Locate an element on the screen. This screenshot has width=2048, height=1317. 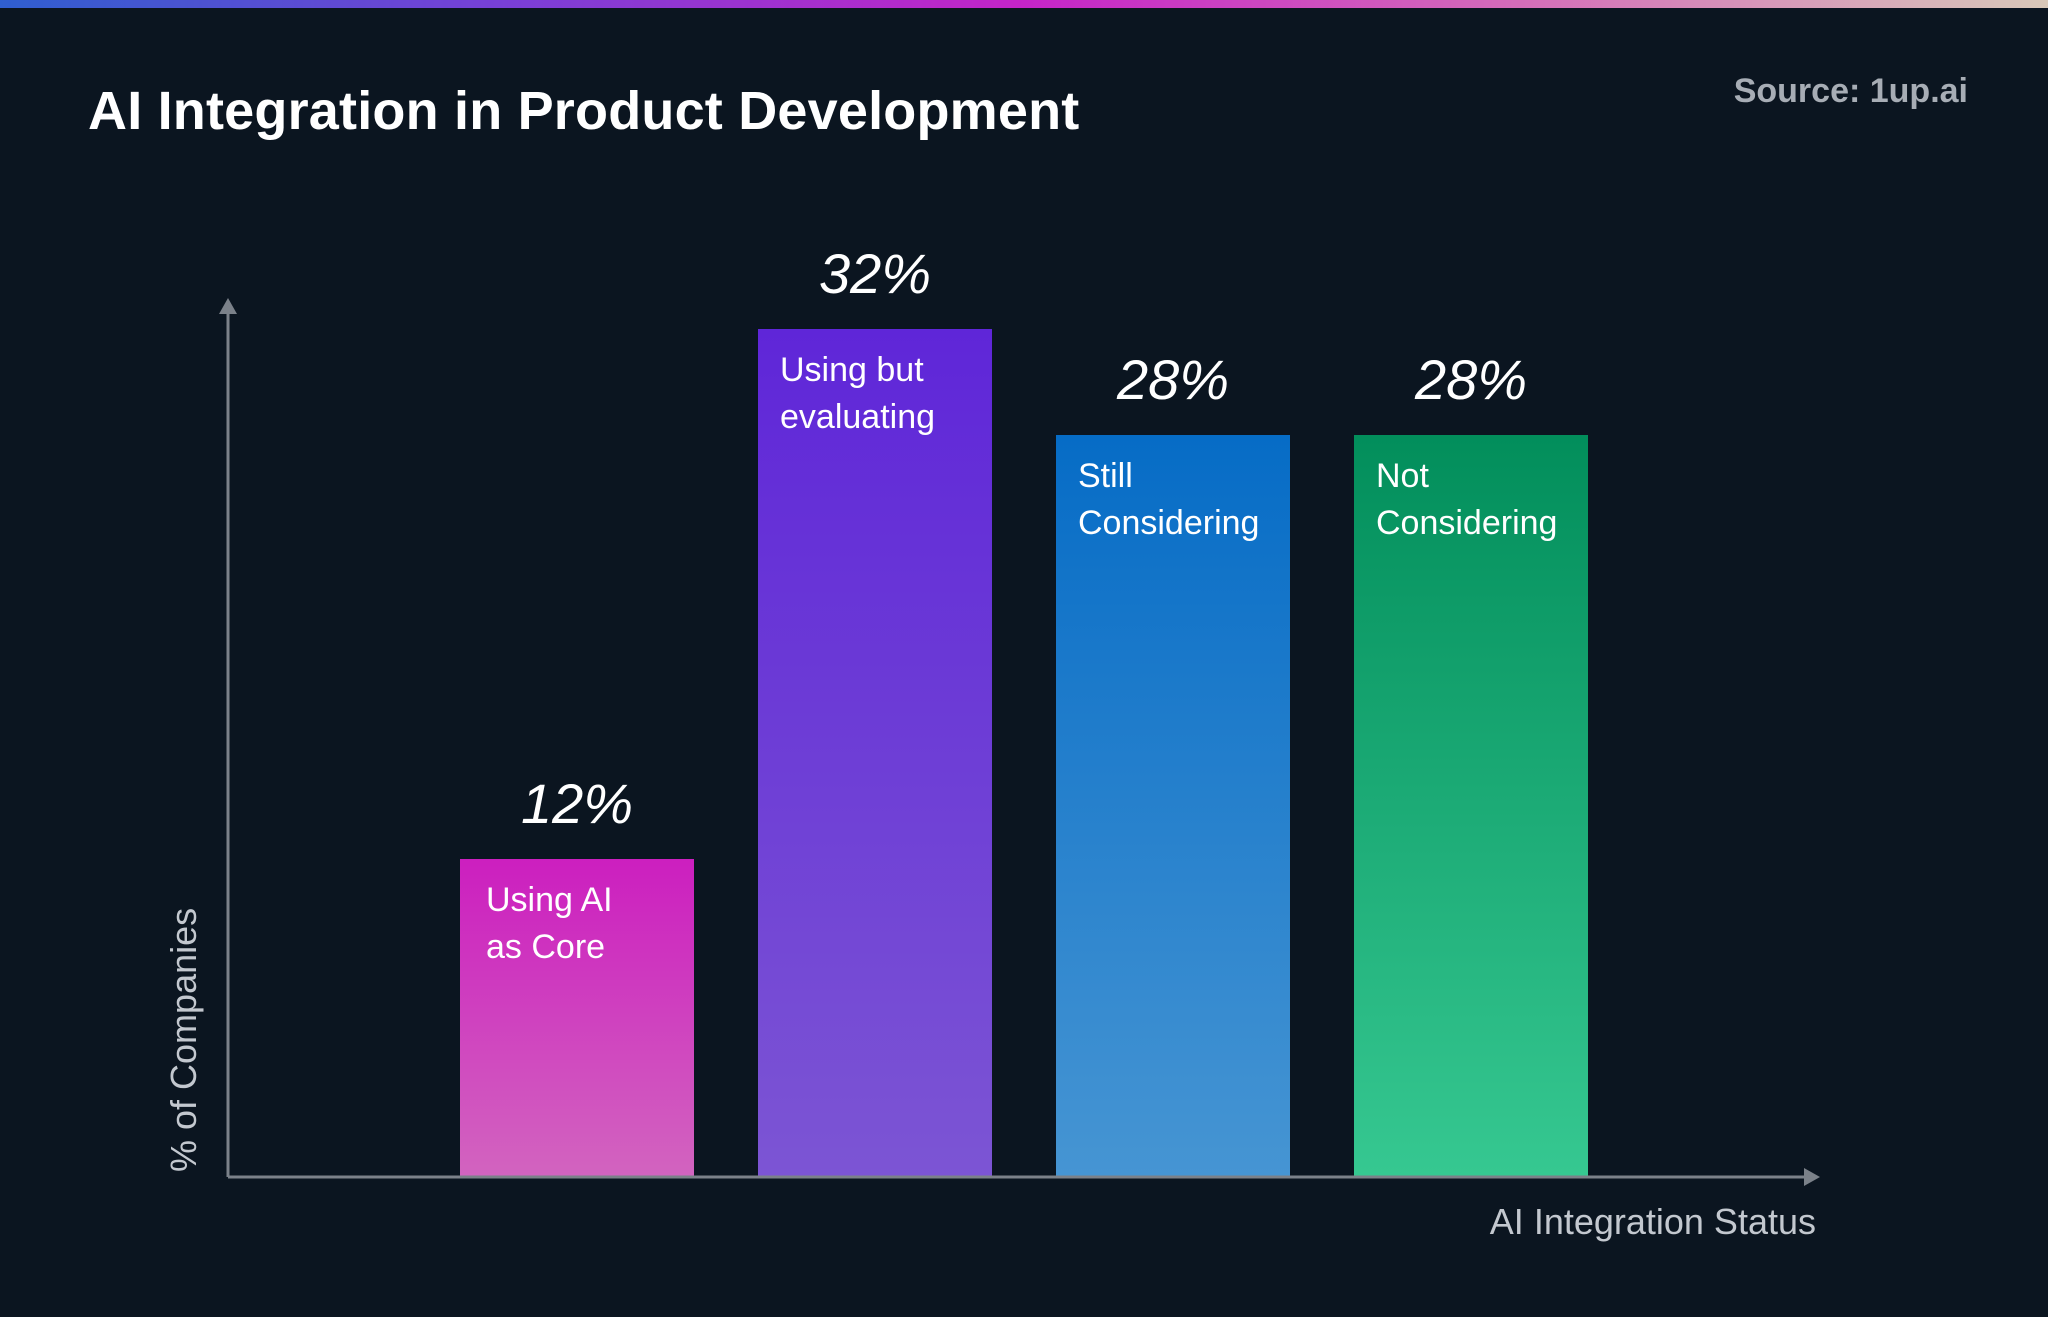
y-axis-title: % of Companies is located at coordinates (183, 1040).